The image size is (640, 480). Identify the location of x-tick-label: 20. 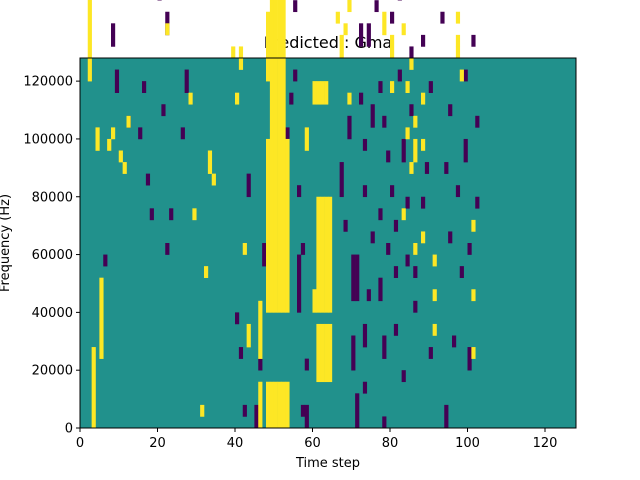
(157, 443).